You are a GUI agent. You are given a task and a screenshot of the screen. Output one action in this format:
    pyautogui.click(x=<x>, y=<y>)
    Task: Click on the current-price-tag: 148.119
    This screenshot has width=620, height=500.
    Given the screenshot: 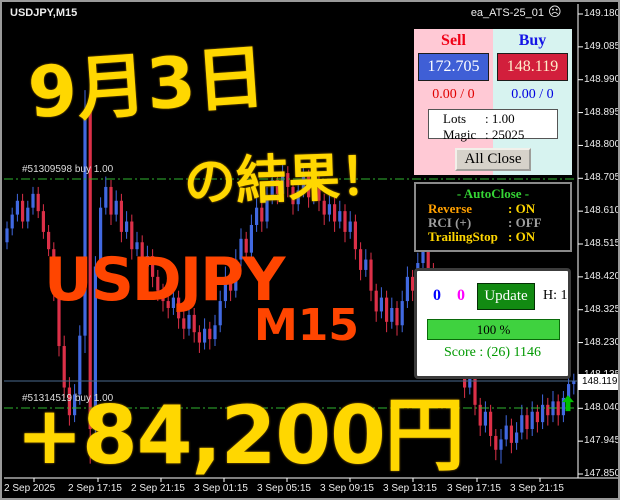 What is the action you would take?
    pyautogui.click(x=598, y=382)
    